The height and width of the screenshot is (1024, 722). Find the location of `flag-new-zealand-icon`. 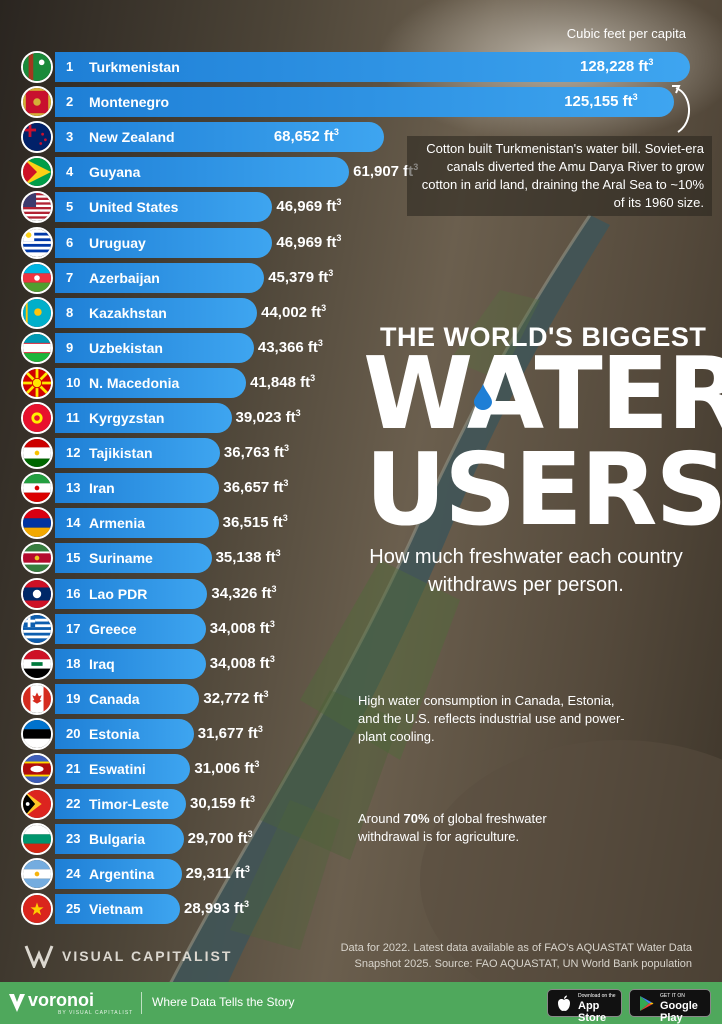

flag-new-zealand-icon is located at coordinates (37, 137).